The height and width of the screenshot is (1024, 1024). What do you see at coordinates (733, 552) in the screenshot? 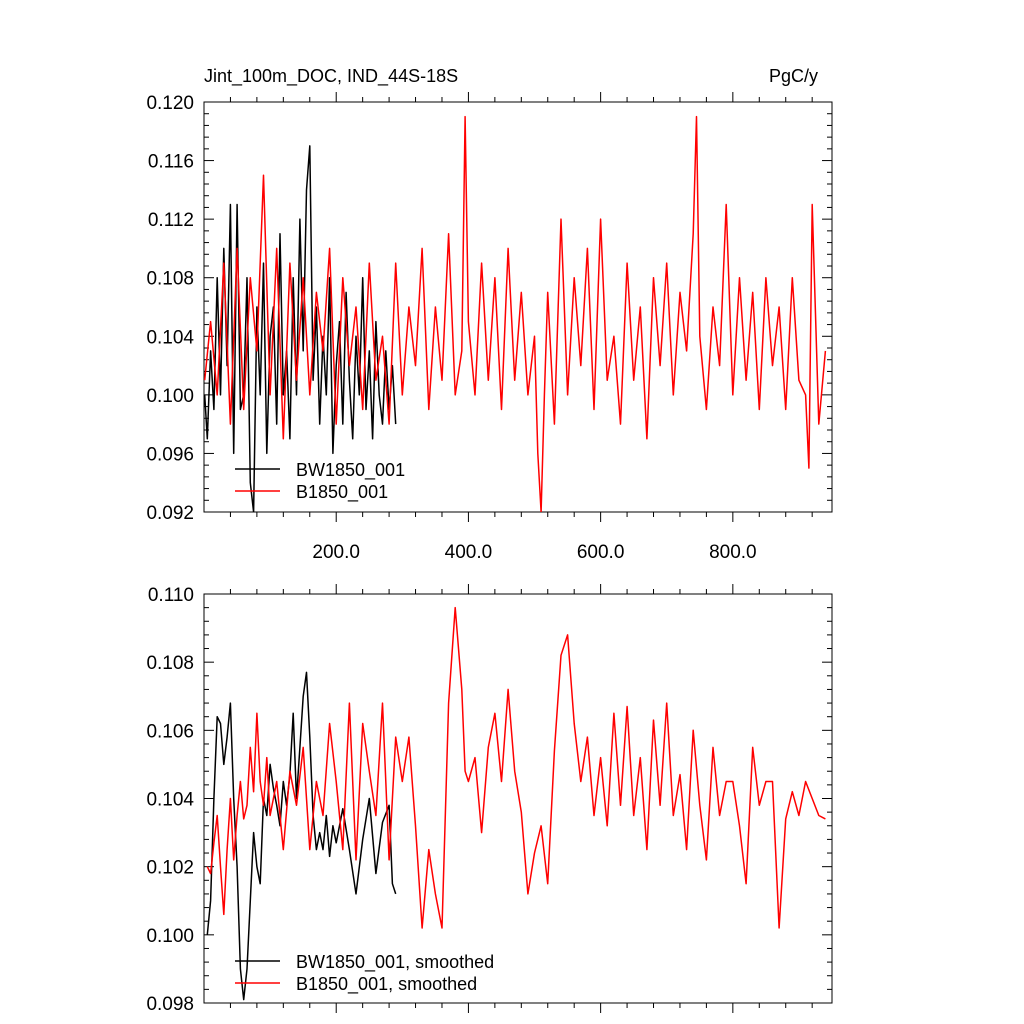
I see `x-tick-label: 800.0` at bounding box center [733, 552].